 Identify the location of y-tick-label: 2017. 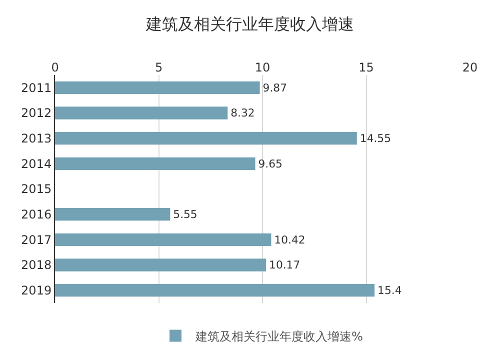
(36, 239).